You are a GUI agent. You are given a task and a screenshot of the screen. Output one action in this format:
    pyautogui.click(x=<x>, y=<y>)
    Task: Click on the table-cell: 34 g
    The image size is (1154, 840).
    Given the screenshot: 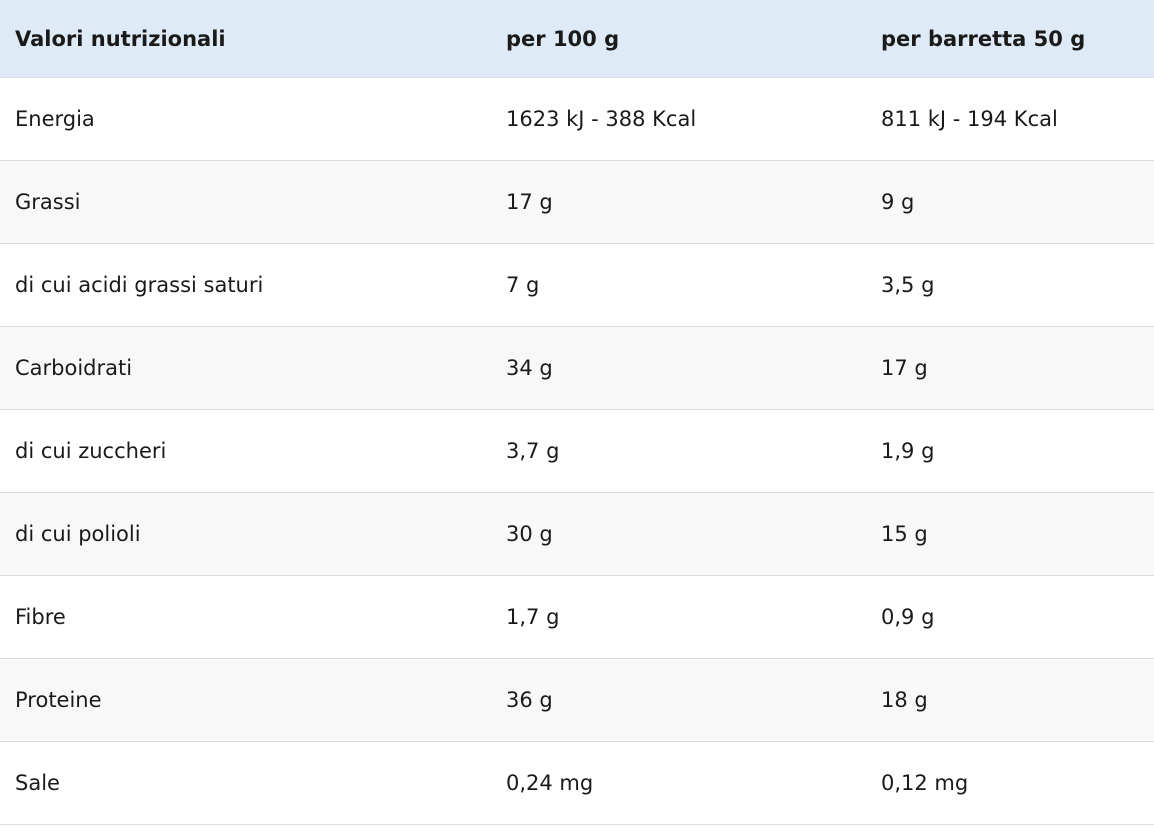 What is the action you would take?
    pyautogui.click(x=678, y=368)
    